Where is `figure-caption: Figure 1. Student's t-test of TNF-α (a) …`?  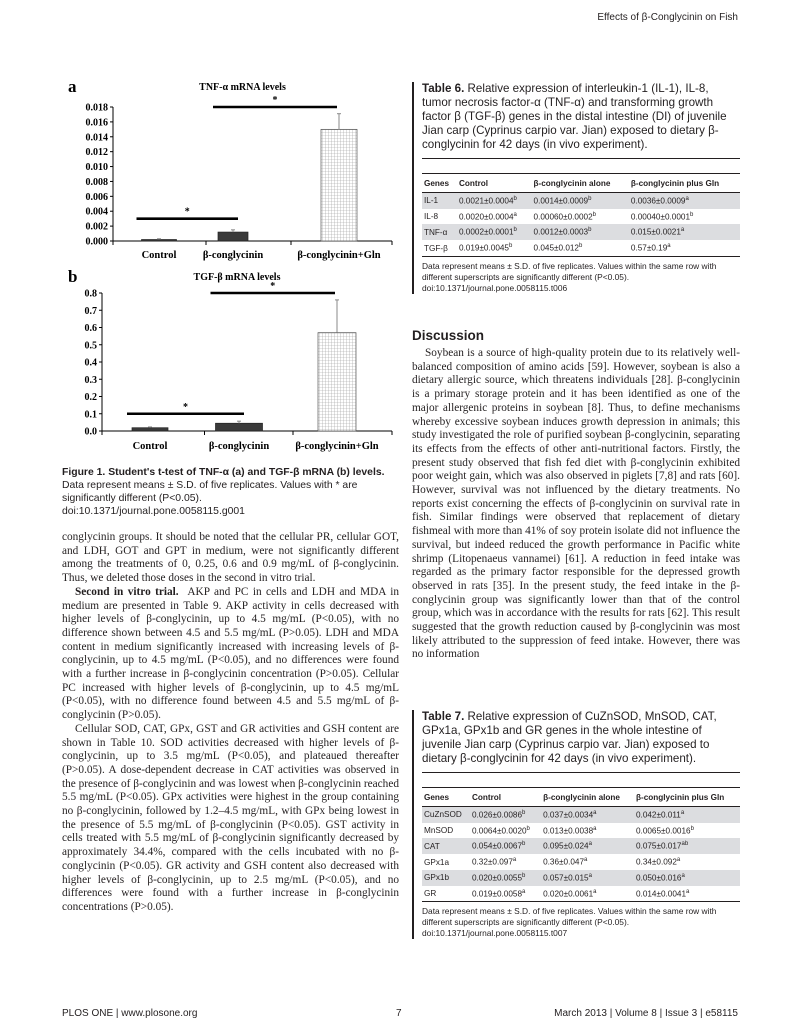 figure-caption: Figure 1. Student's t-test of TNF-α (a) … is located at coordinates (230, 492).